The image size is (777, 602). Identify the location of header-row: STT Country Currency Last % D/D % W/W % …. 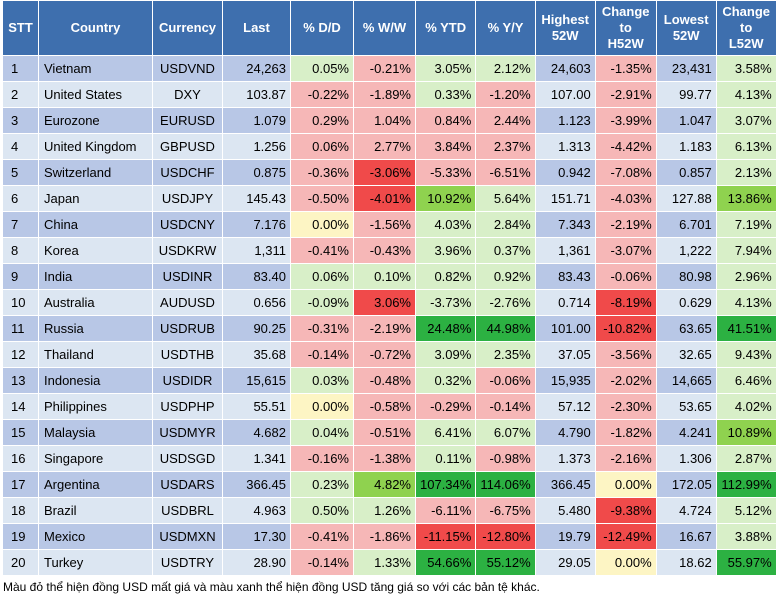
(389, 28).